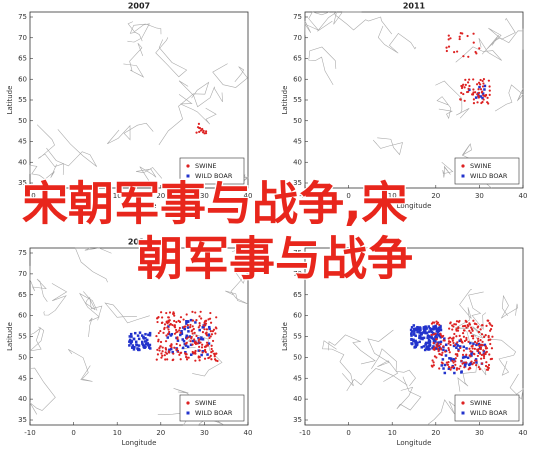  What do you see at coordinates (22, 316) in the screenshot?
I see `latitude-tick-label: 60` at bounding box center [22, 316].